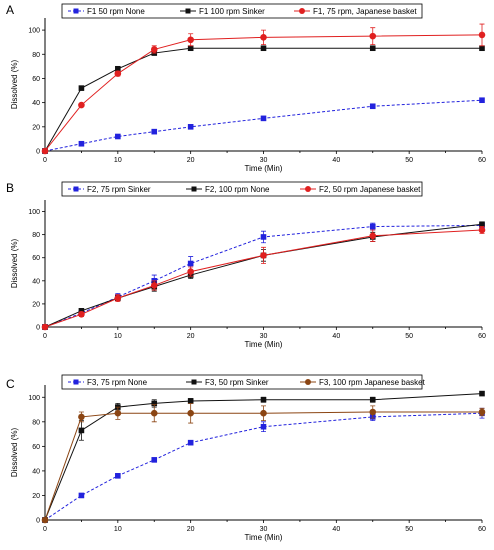 The width and height of the screenshot is (494, 550). What do you see at coordinates (365, 11) in the screenshot?
I see `legend-entry: F1, 75 rpm, Japanese basket` at bounding box center [365, 11].